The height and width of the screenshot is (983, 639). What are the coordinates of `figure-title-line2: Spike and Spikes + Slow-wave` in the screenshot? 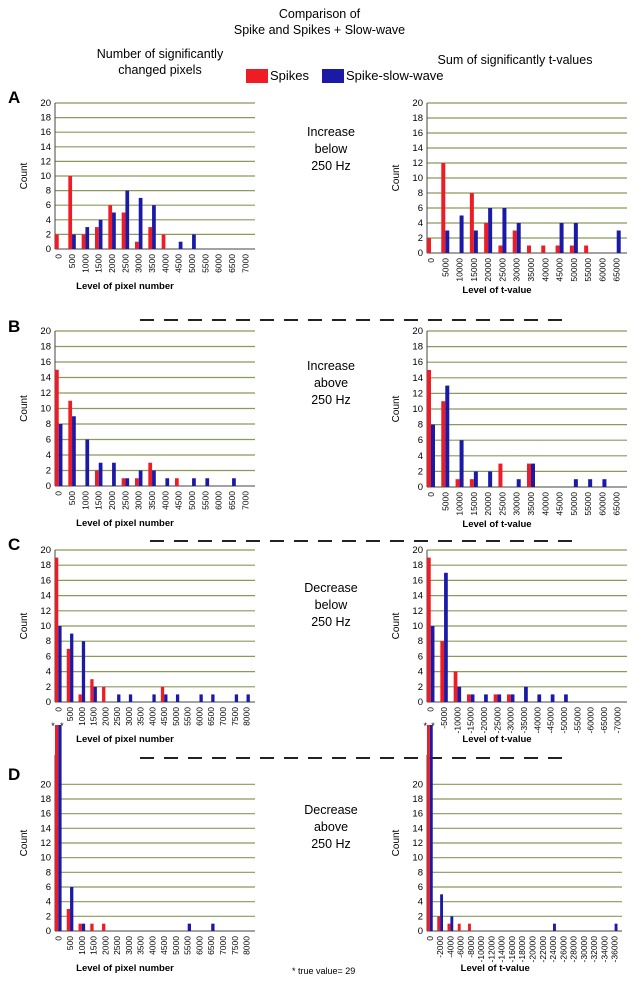 It's located at (319, 30).